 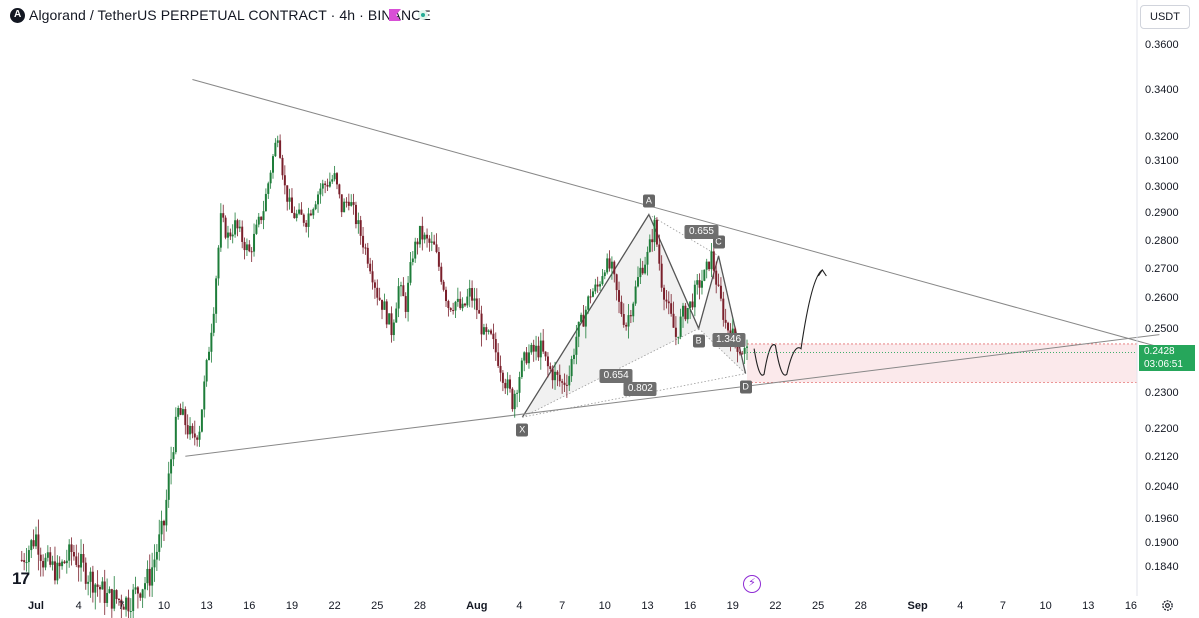 What do you see at coordinates (610, 316) in the screenshot?
I see `pattern-xab-fill` at bounding box center [610, 316].